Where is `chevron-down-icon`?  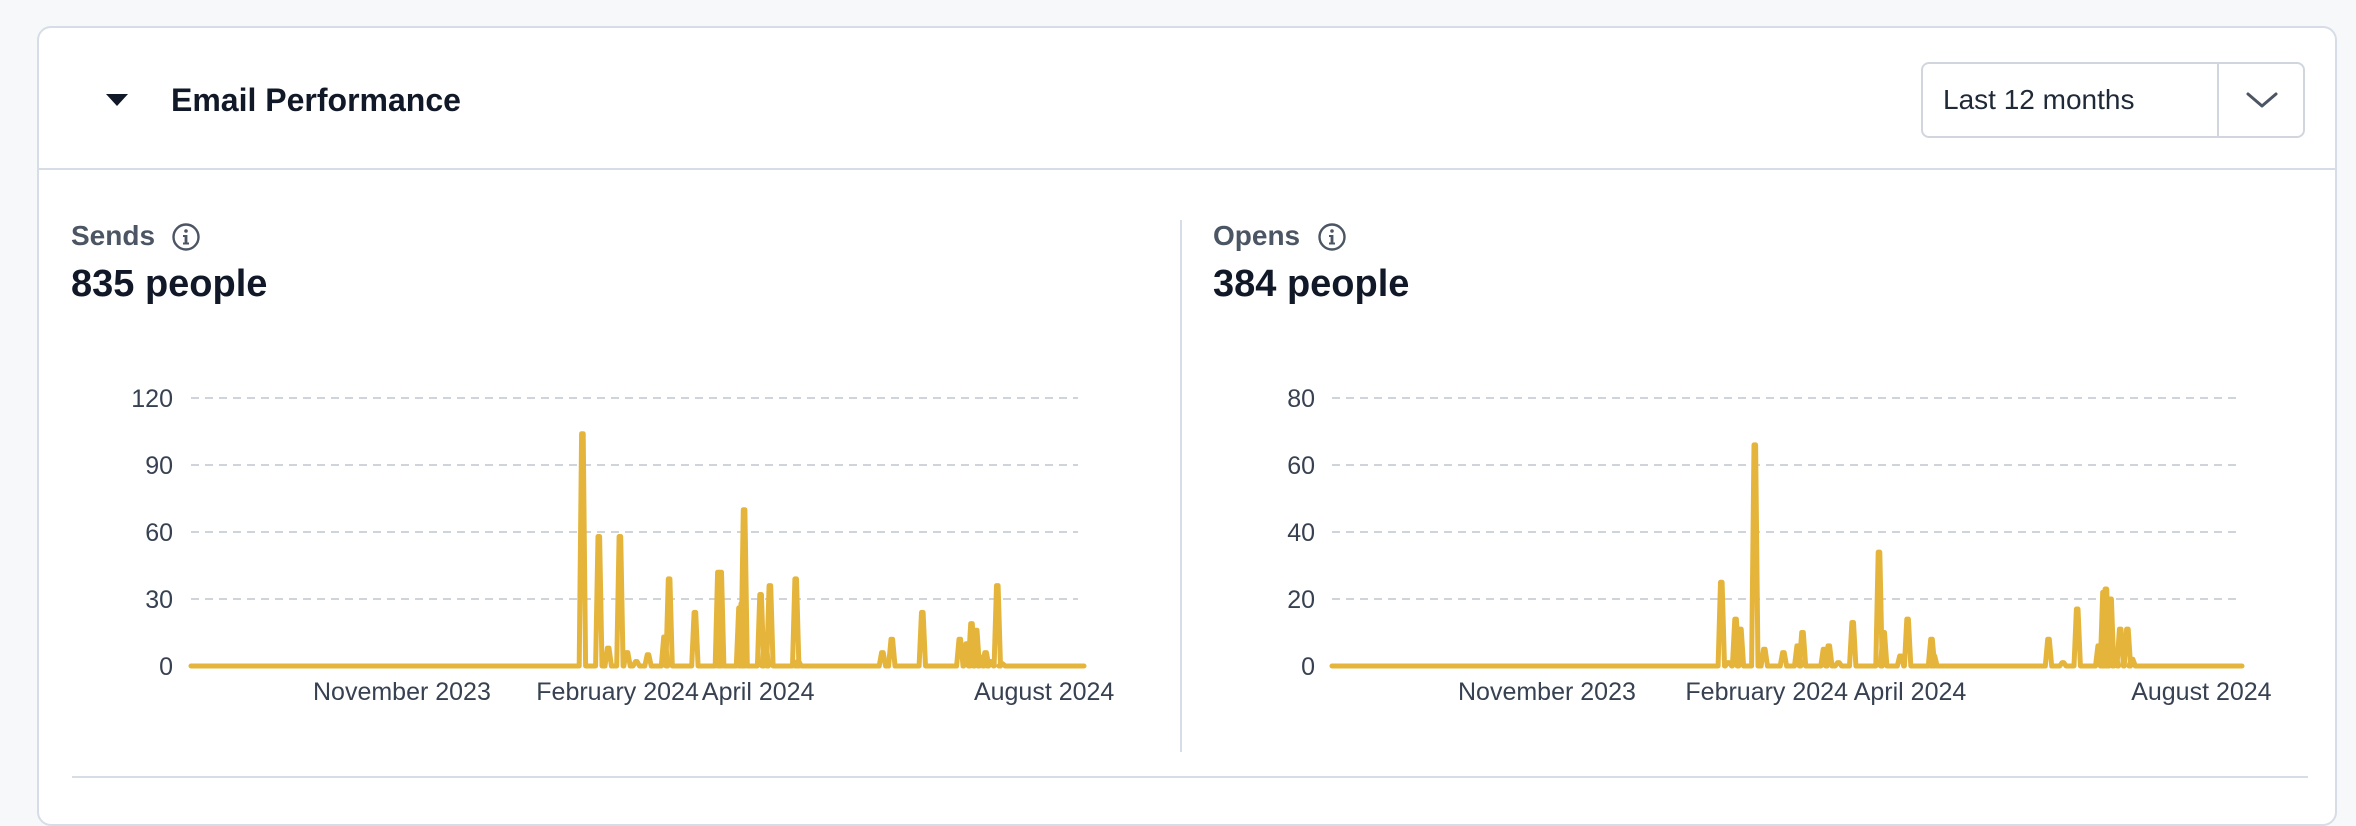 chevron-down-icon is located at coordinates (2262, 100).